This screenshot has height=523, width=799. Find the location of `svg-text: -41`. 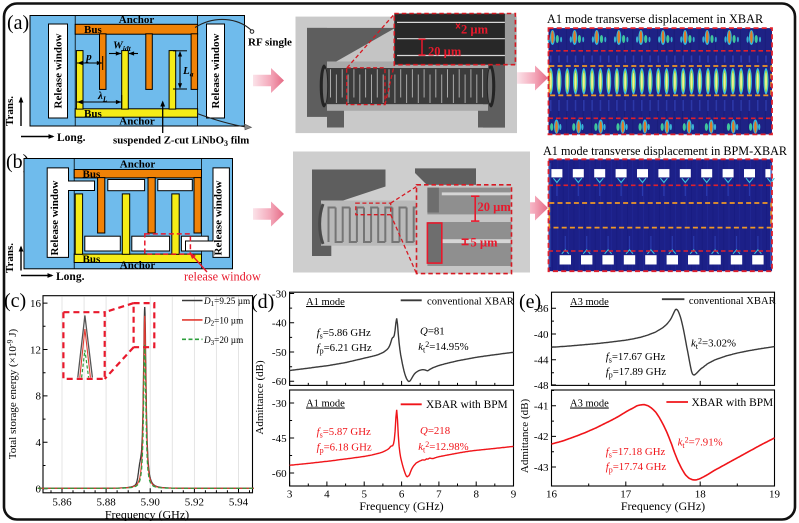

svg-text: -41 is located at coordinates (541, 407).